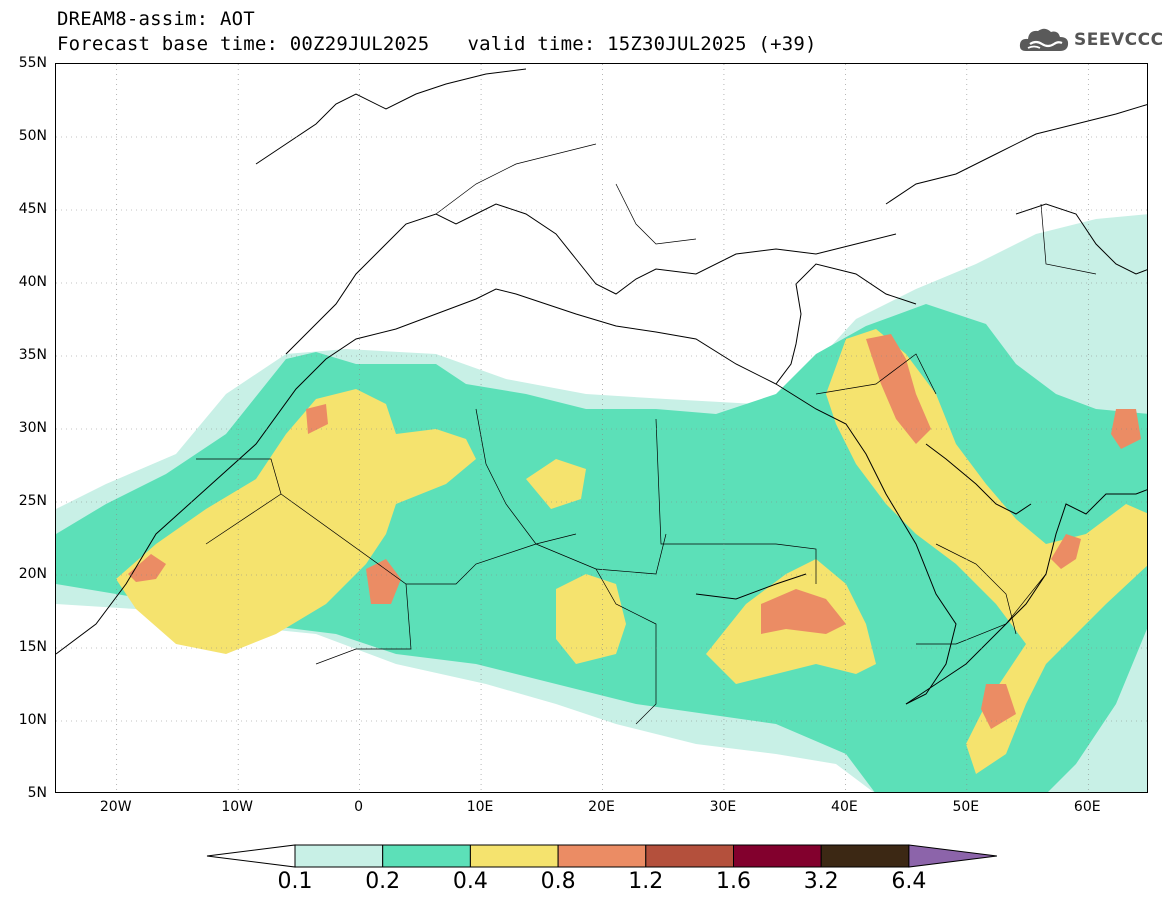 The width and height of the screenshot is (1165, 905). Describe the element at coordinates (898, 389) in the screenshot. I see `aot-band-0.8-iraq` at that location.